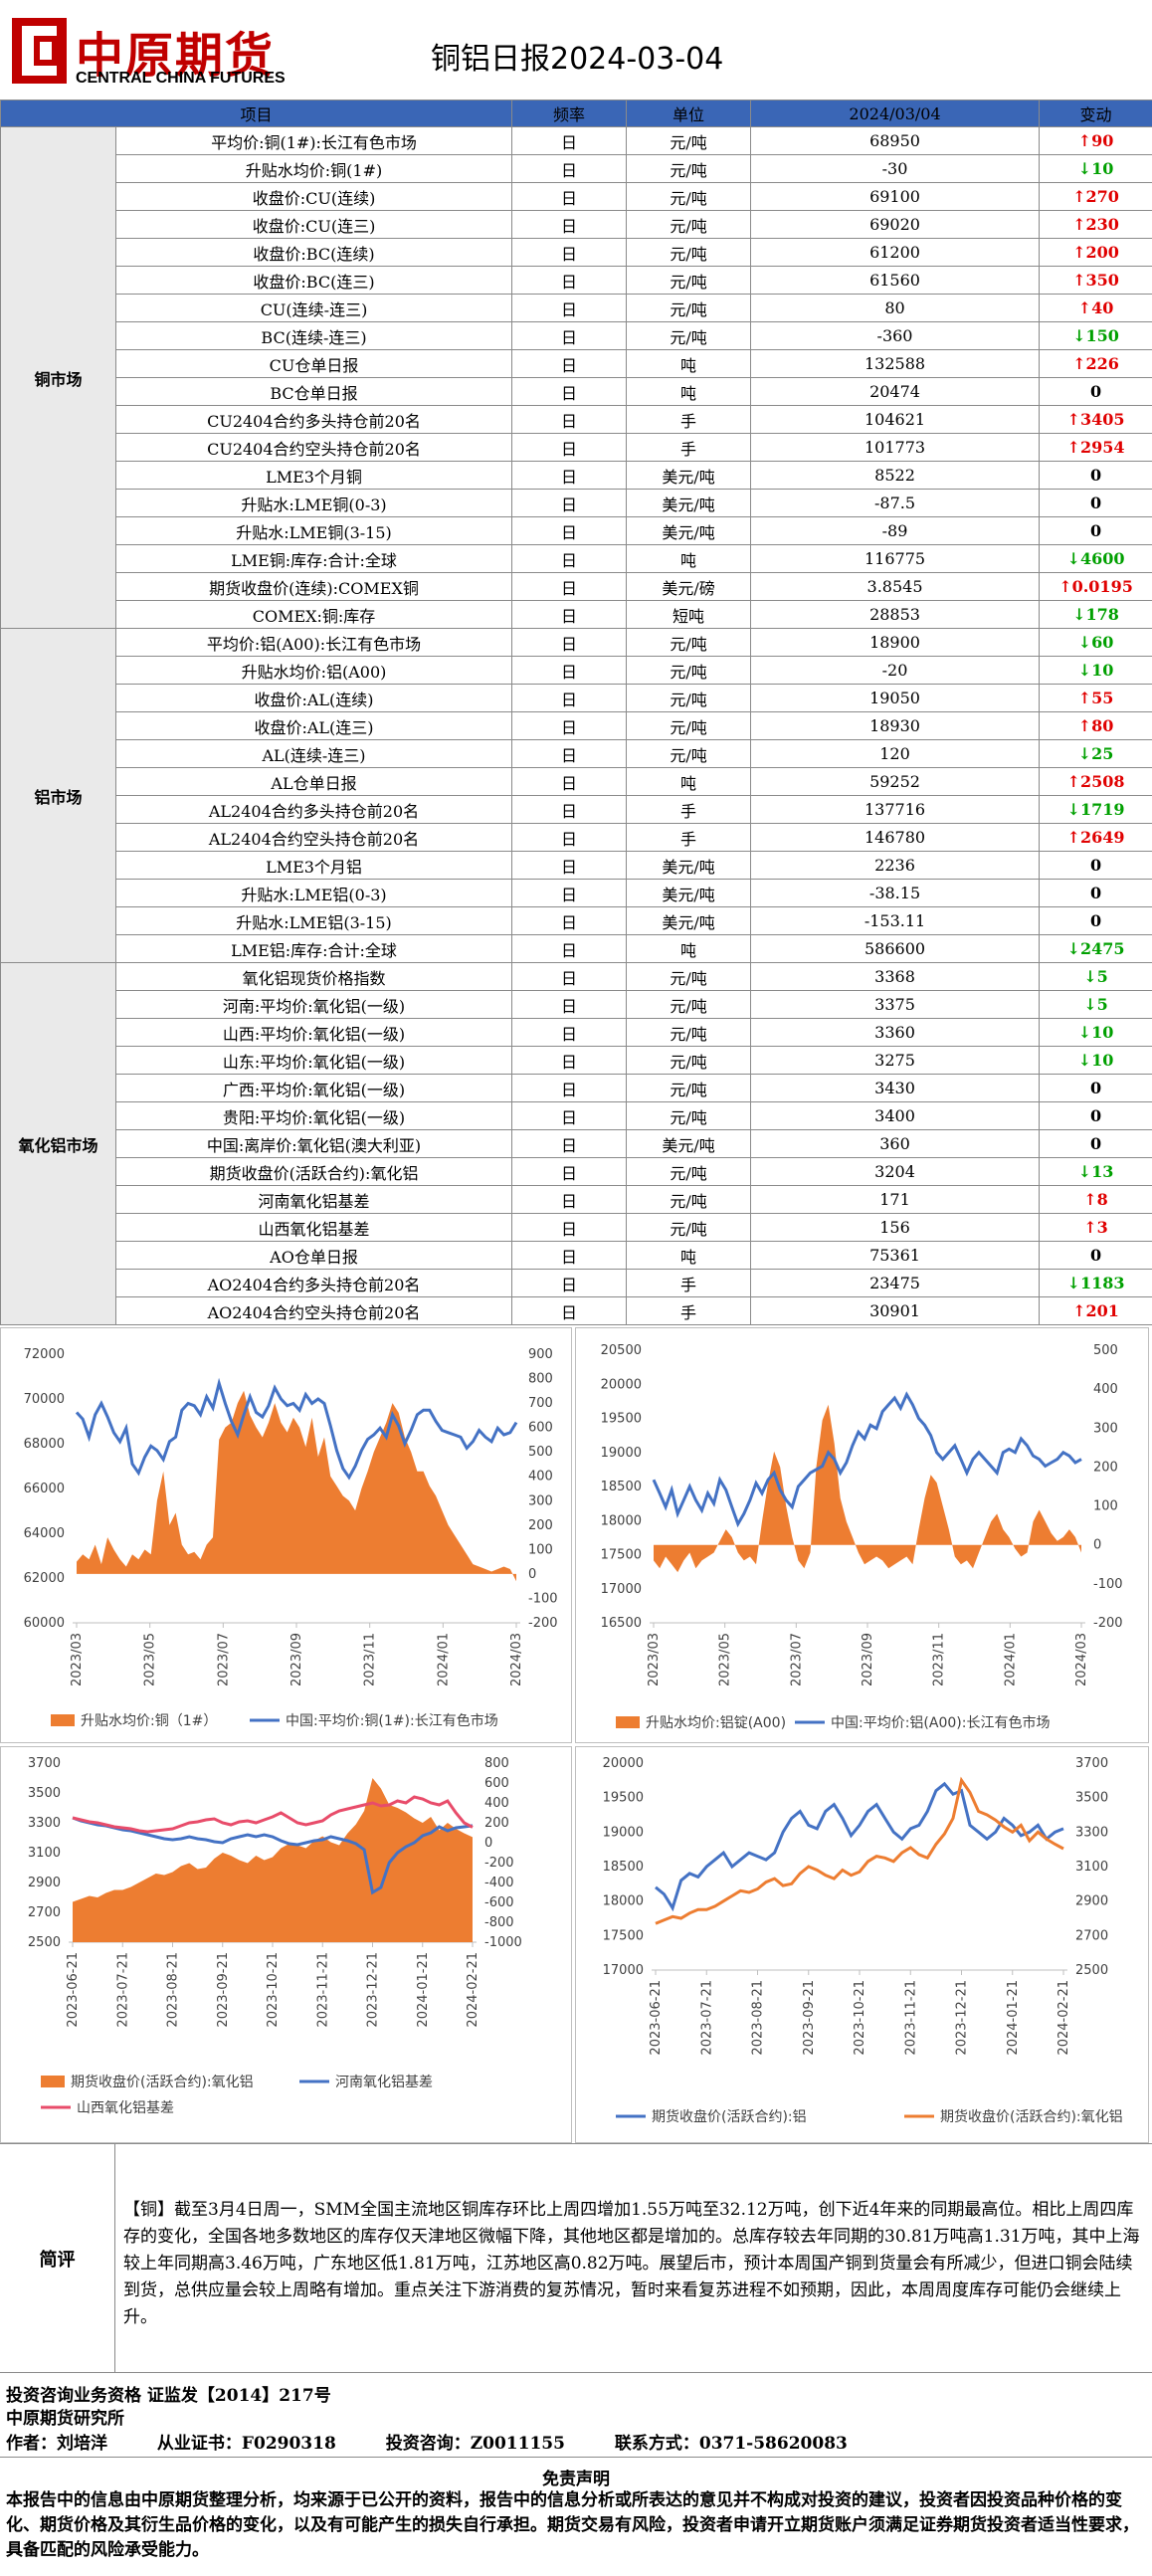  I want to click on table-row: CU(连续-连三) 日元/吨 80 ↑40, so click(576, 308).